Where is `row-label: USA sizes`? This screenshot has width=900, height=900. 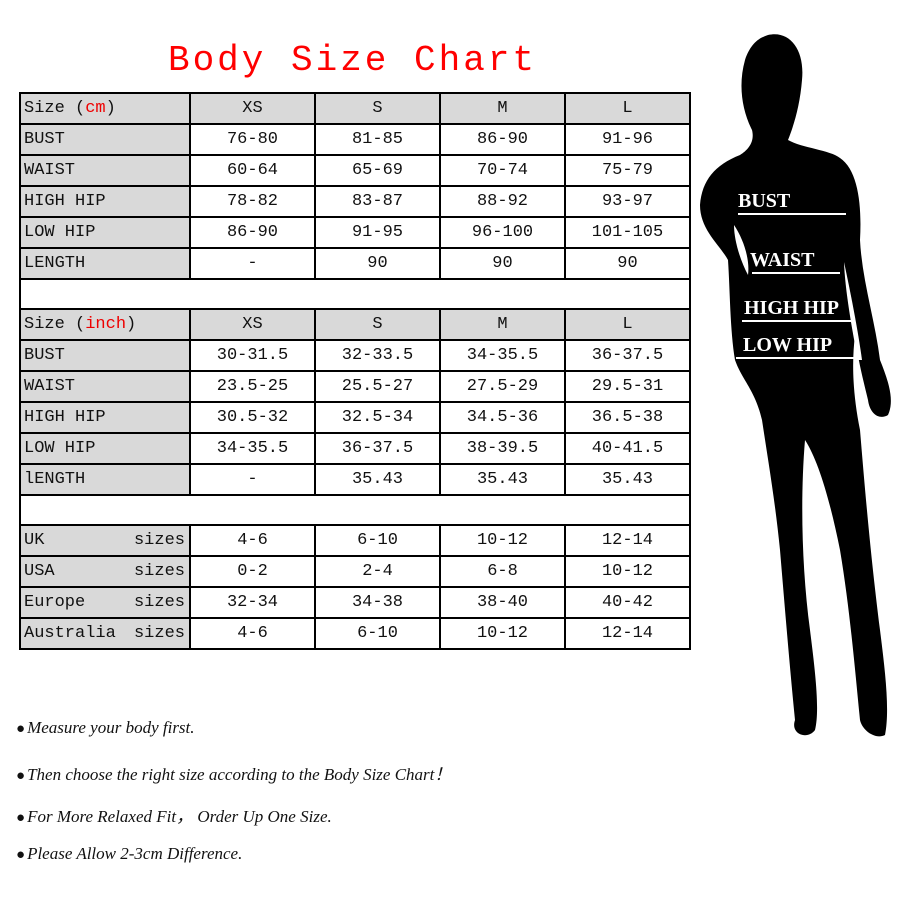
row-label: USA sizes is located at coordinates (105, 571).